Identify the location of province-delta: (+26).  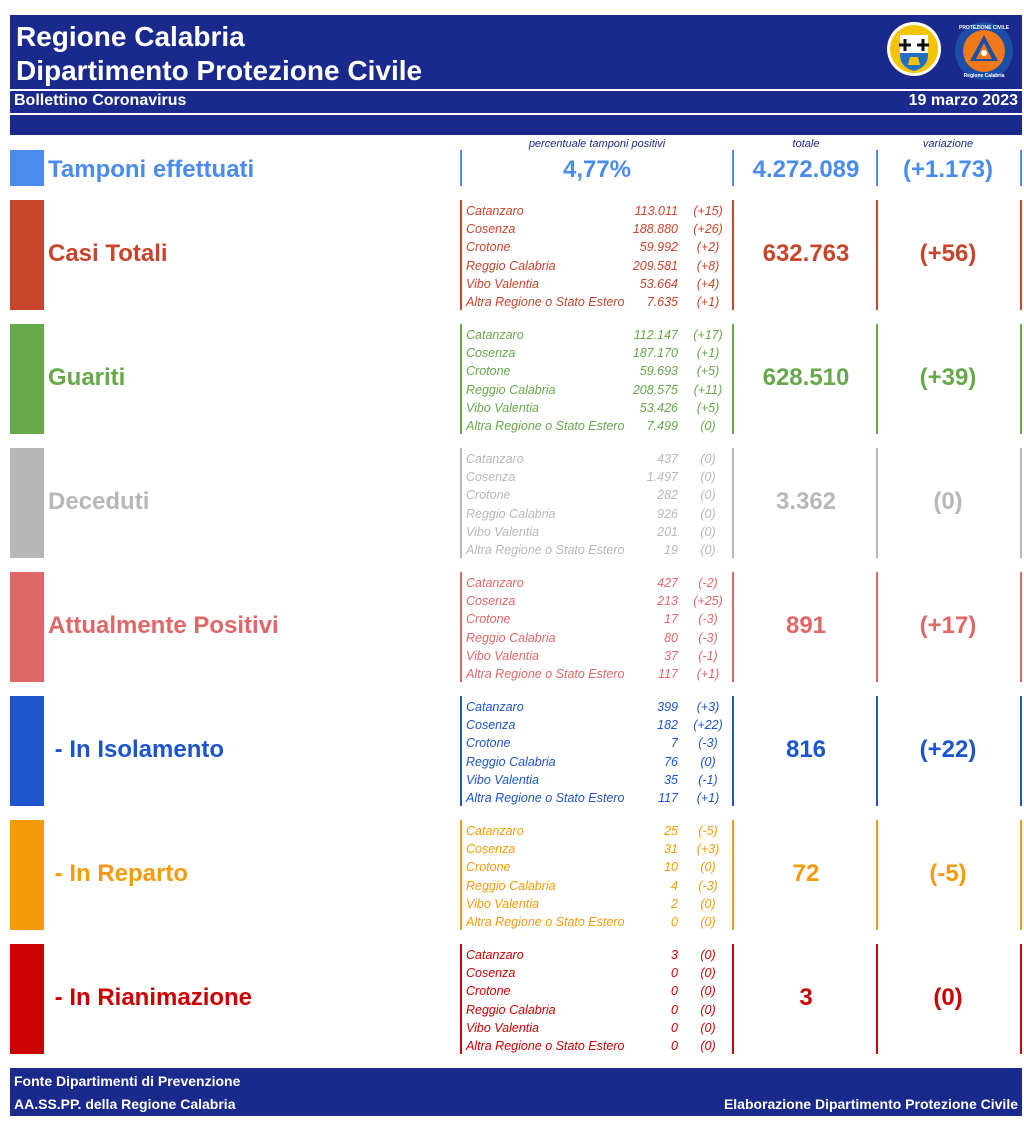
(708, 229).